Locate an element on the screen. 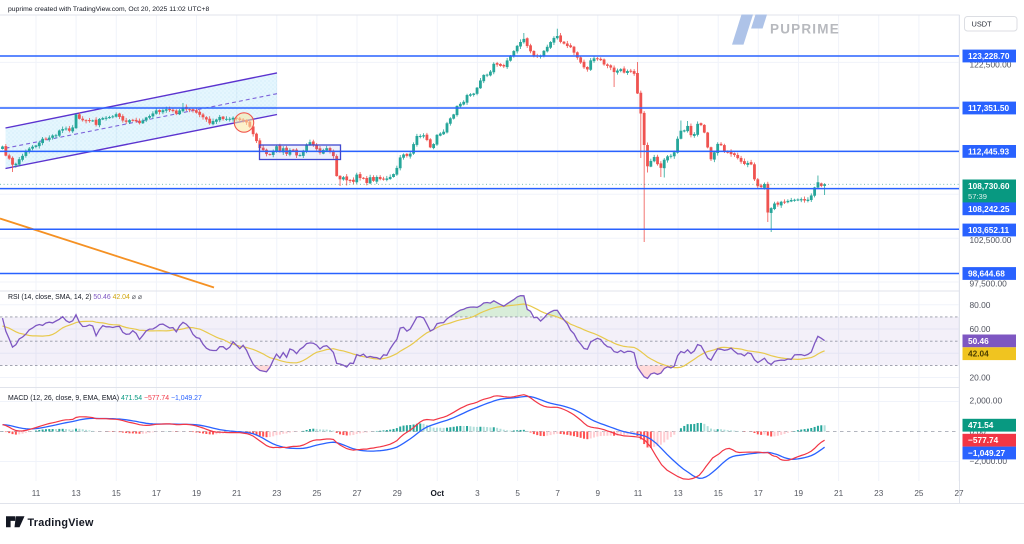  svg-text: 7 is located at coordinates (557, 493).